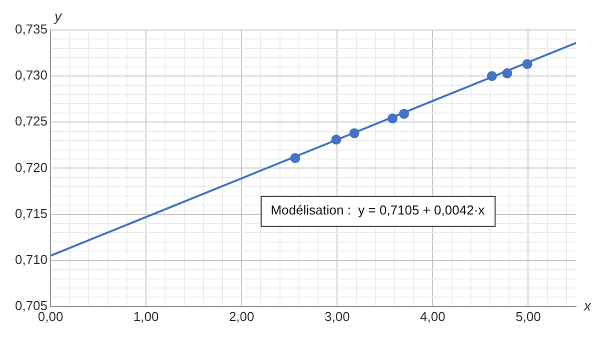 The width and height of the screenshot is (606, 340). I want to click on y-tick-label: 0,725, so click(31, 121).